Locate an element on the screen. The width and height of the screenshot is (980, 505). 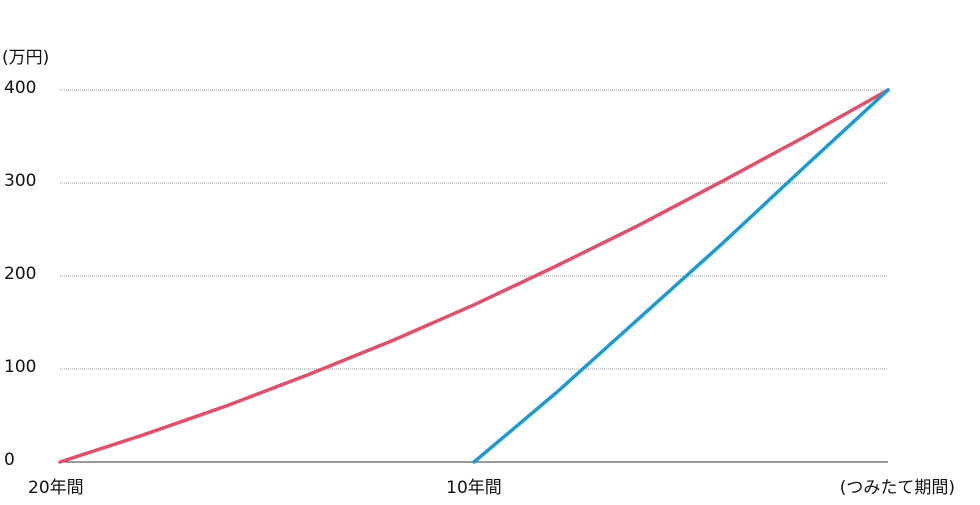
x-tick-label: 20年間 is located at coordinates (56, 488).